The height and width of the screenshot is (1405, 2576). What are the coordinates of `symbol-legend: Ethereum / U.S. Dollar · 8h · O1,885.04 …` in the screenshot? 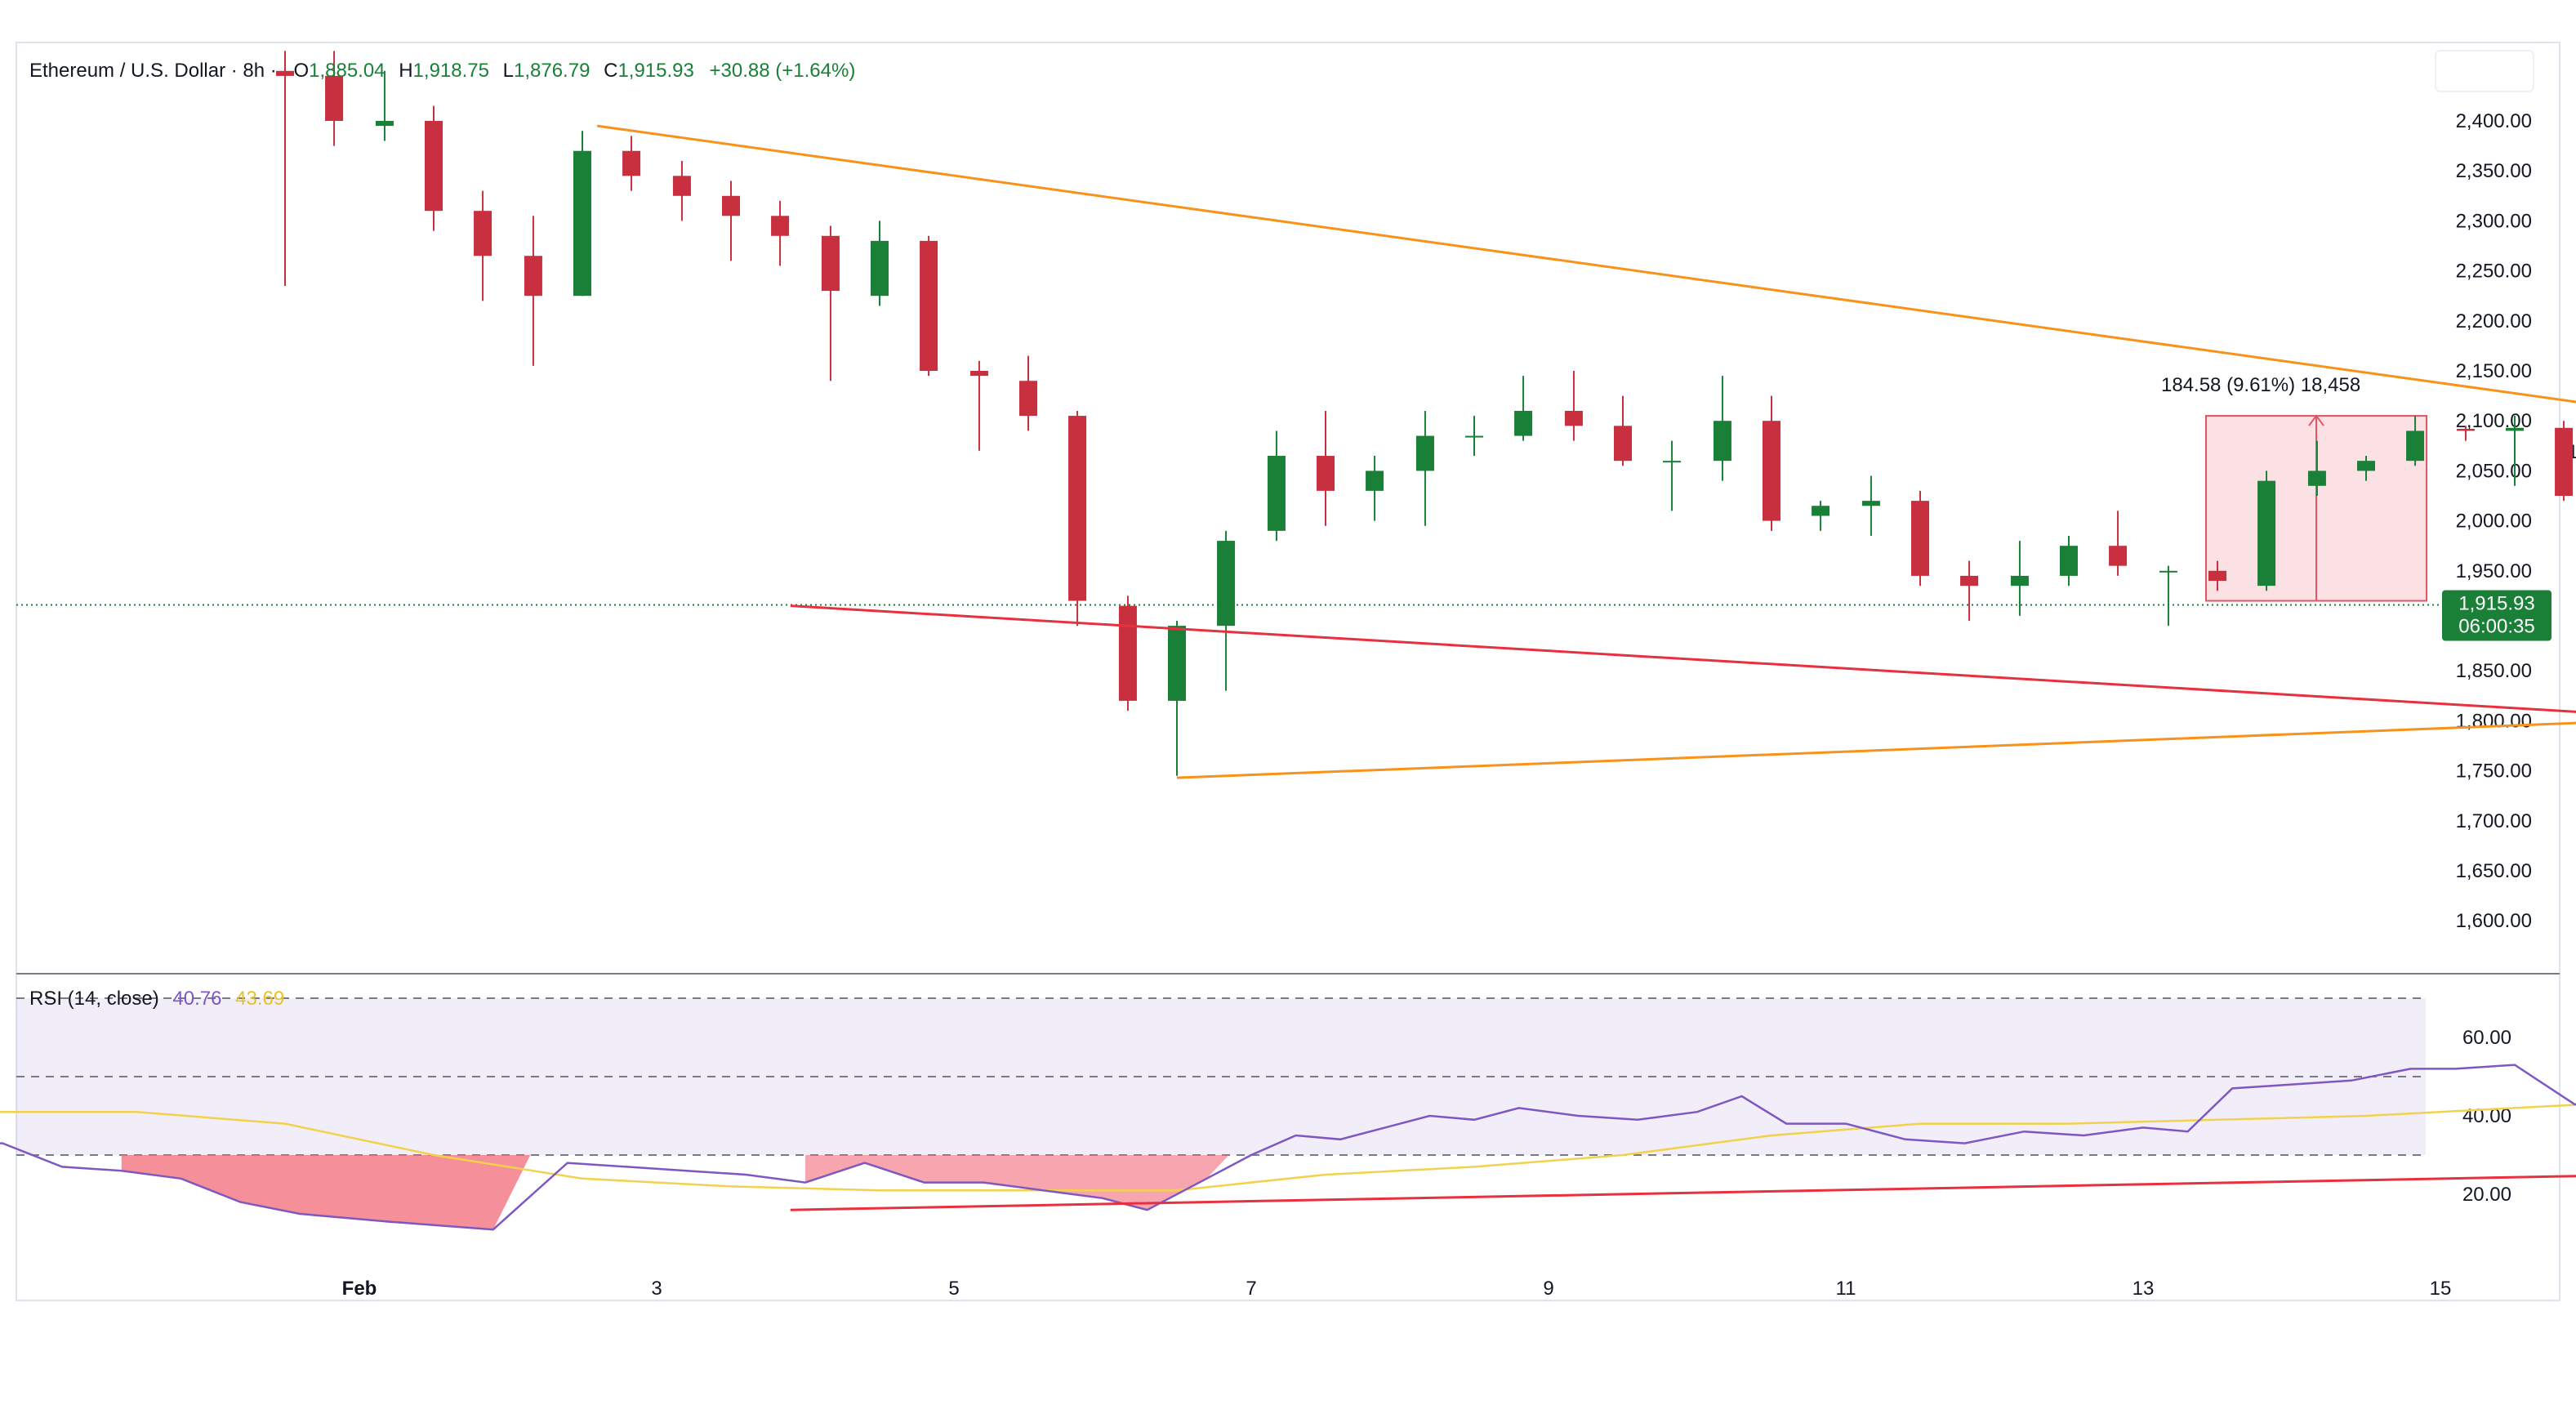 It's located at (442, 71).